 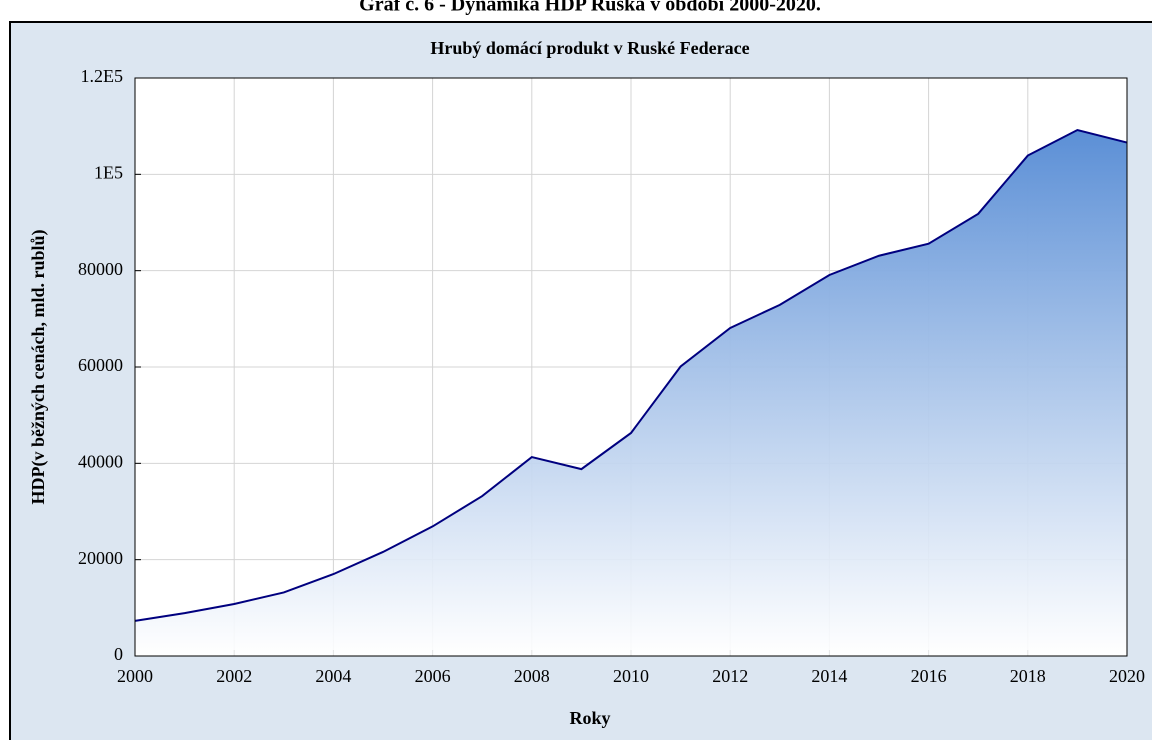 What do you see at coordinates (1127, 676) in the screenshot?
I see `x-tick-label: 2020` at bounding box center [1127, 676].